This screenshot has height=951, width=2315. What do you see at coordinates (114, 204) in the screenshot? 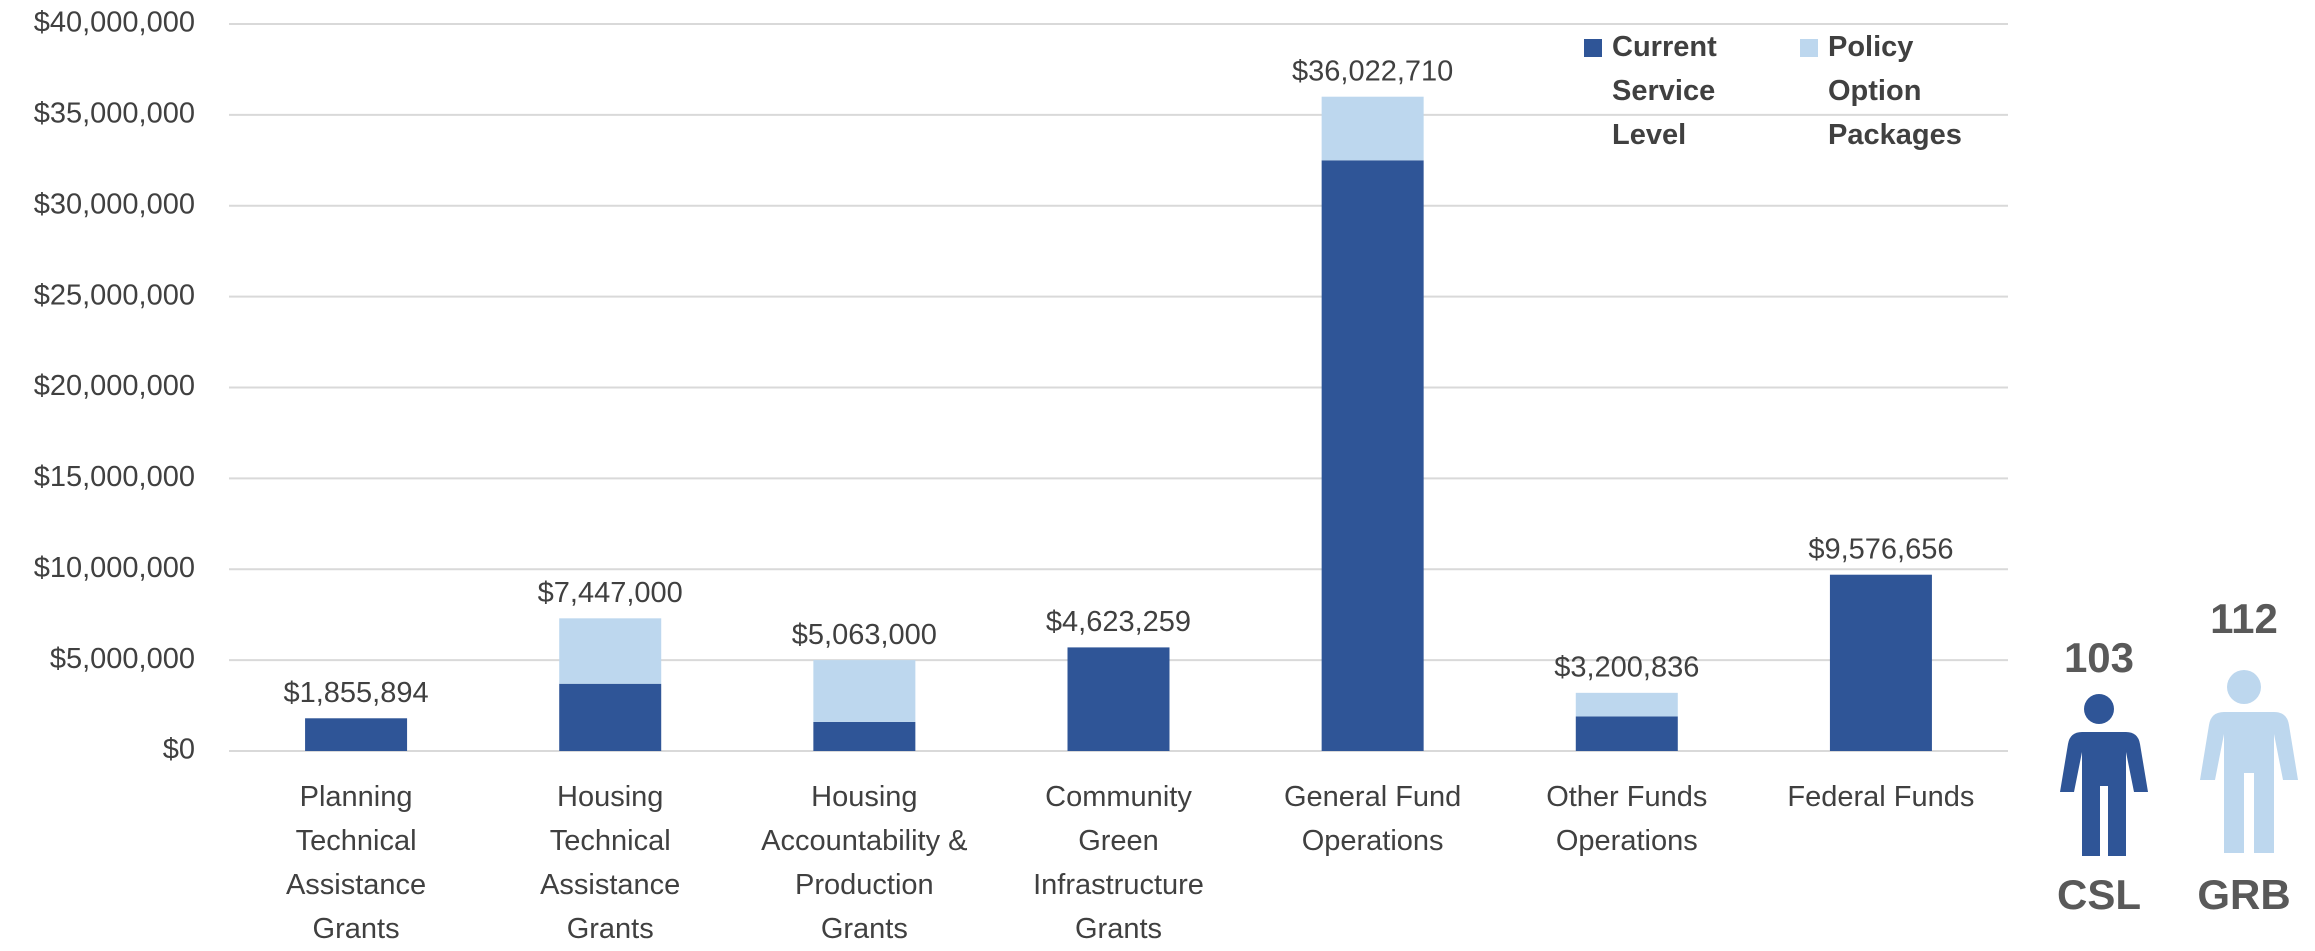
I see `y-tick-label: $30,000,000` at bounding box center [114, 204].